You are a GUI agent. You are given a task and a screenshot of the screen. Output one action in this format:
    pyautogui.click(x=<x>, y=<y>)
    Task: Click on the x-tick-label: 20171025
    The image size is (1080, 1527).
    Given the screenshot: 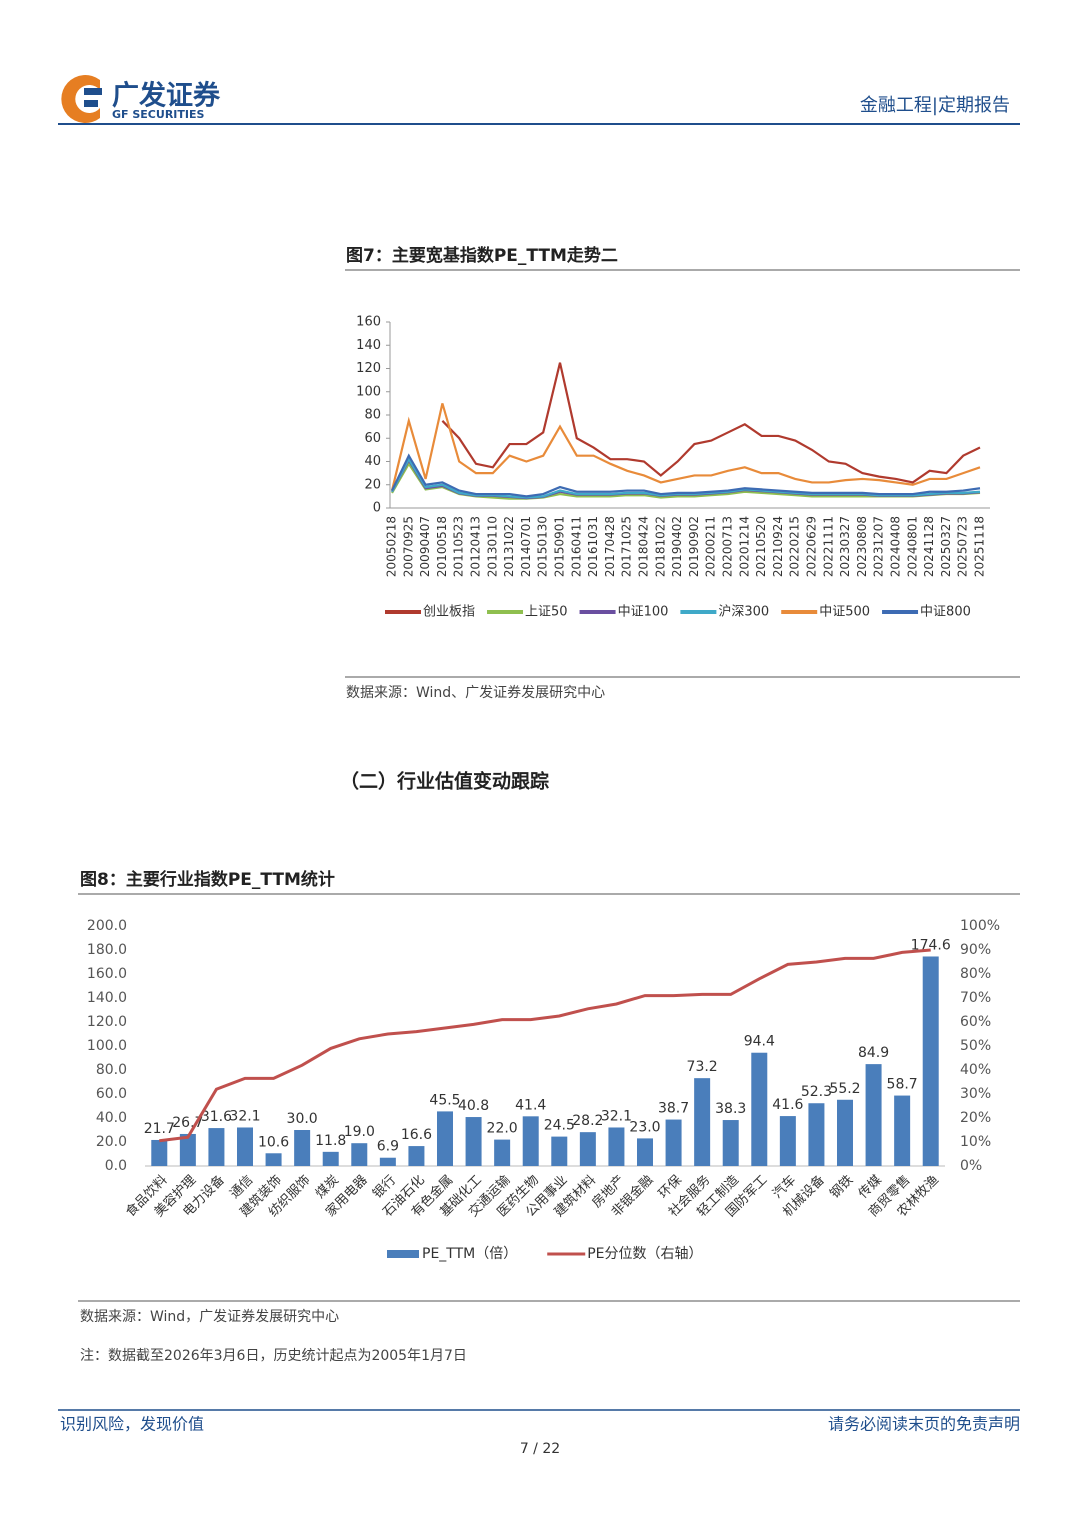 What is the action you would take?
    pyautogui.click(x=627, y=546)
    